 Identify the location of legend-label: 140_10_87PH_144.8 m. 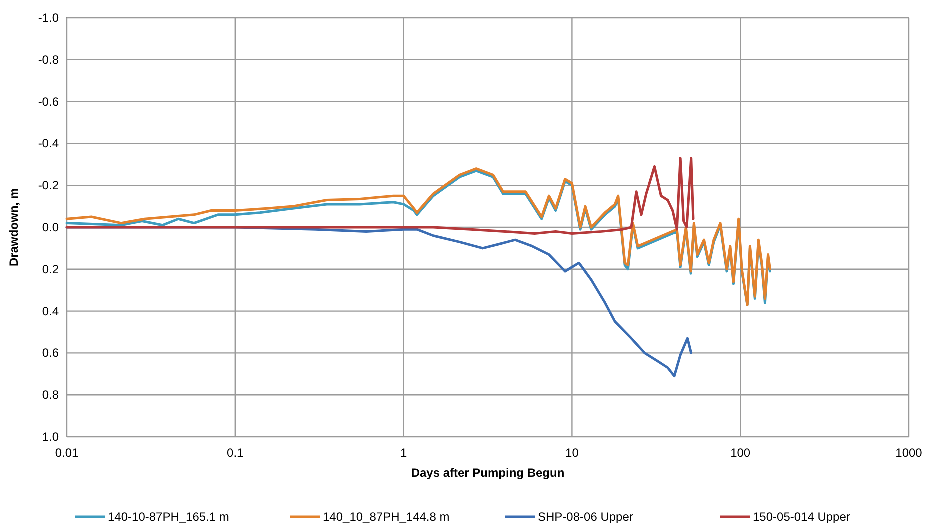
(386, 517).